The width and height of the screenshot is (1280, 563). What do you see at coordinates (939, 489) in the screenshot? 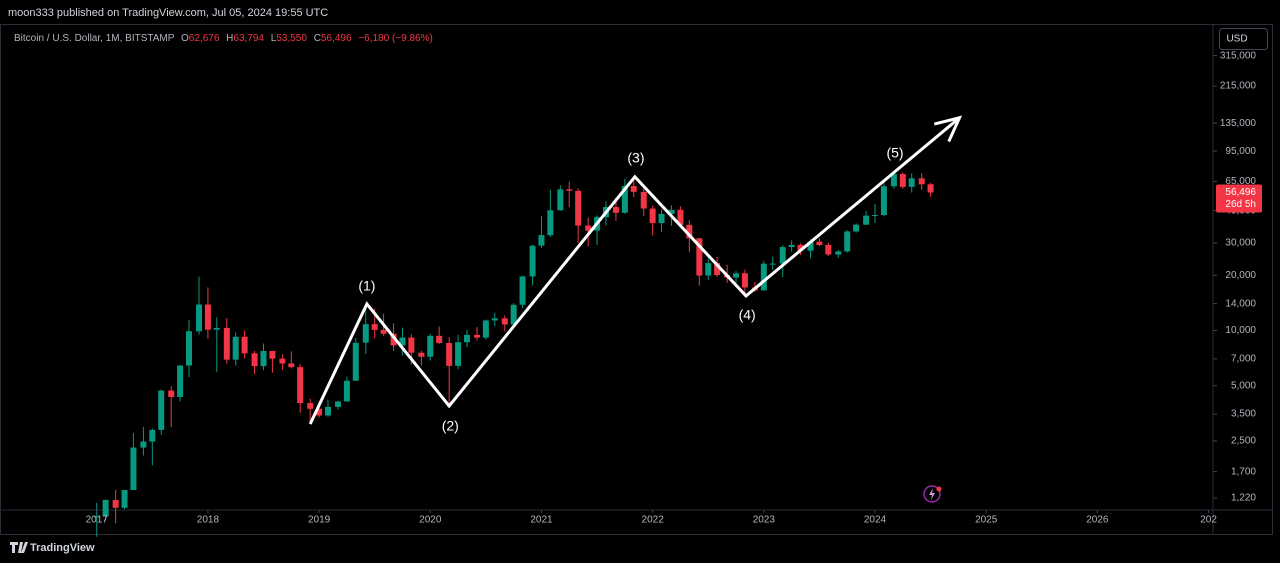
I see `alert-dot` at bounding box center [939, 489].